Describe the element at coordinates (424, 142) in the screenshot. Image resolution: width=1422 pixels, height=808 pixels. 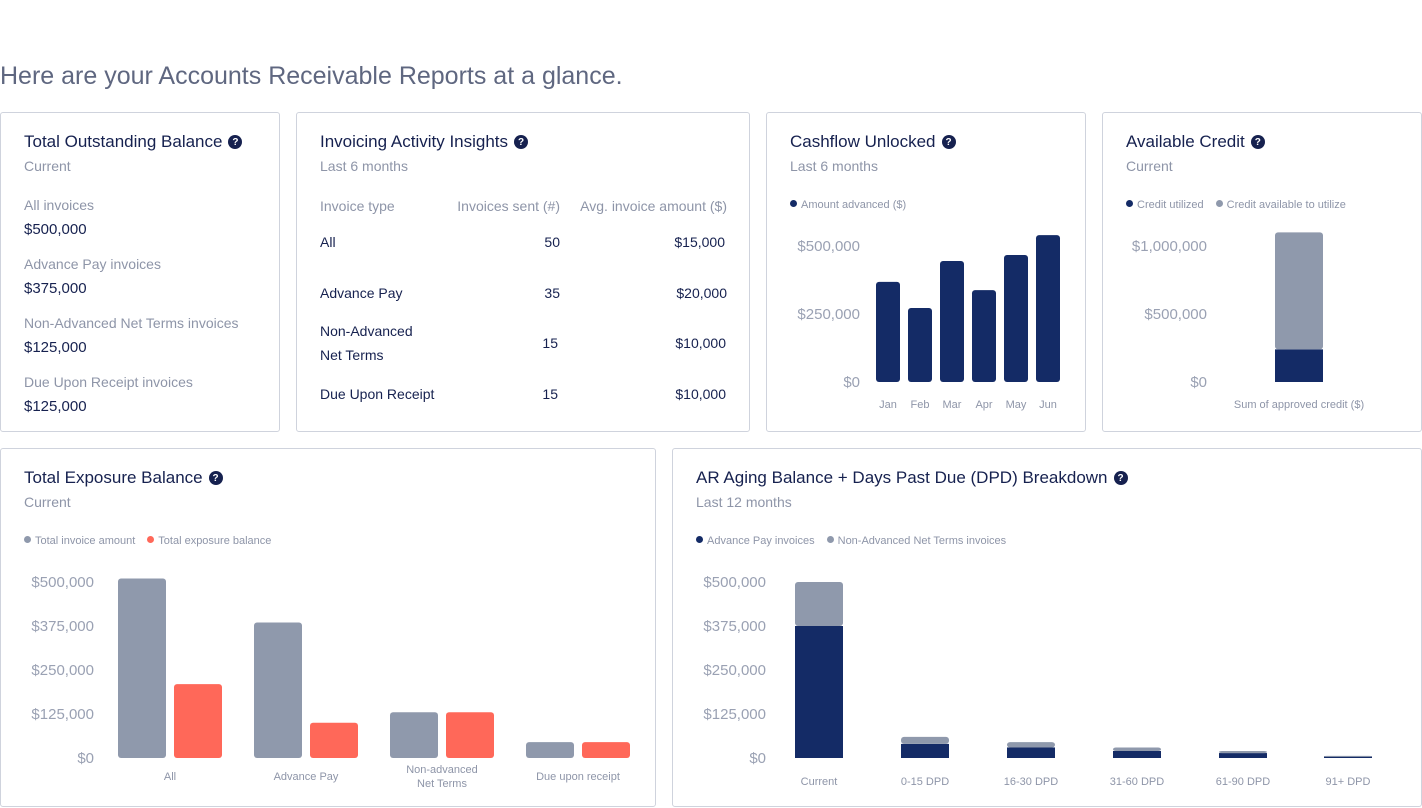
I see `card-title: Invoicing Activity Insights?` at that location.